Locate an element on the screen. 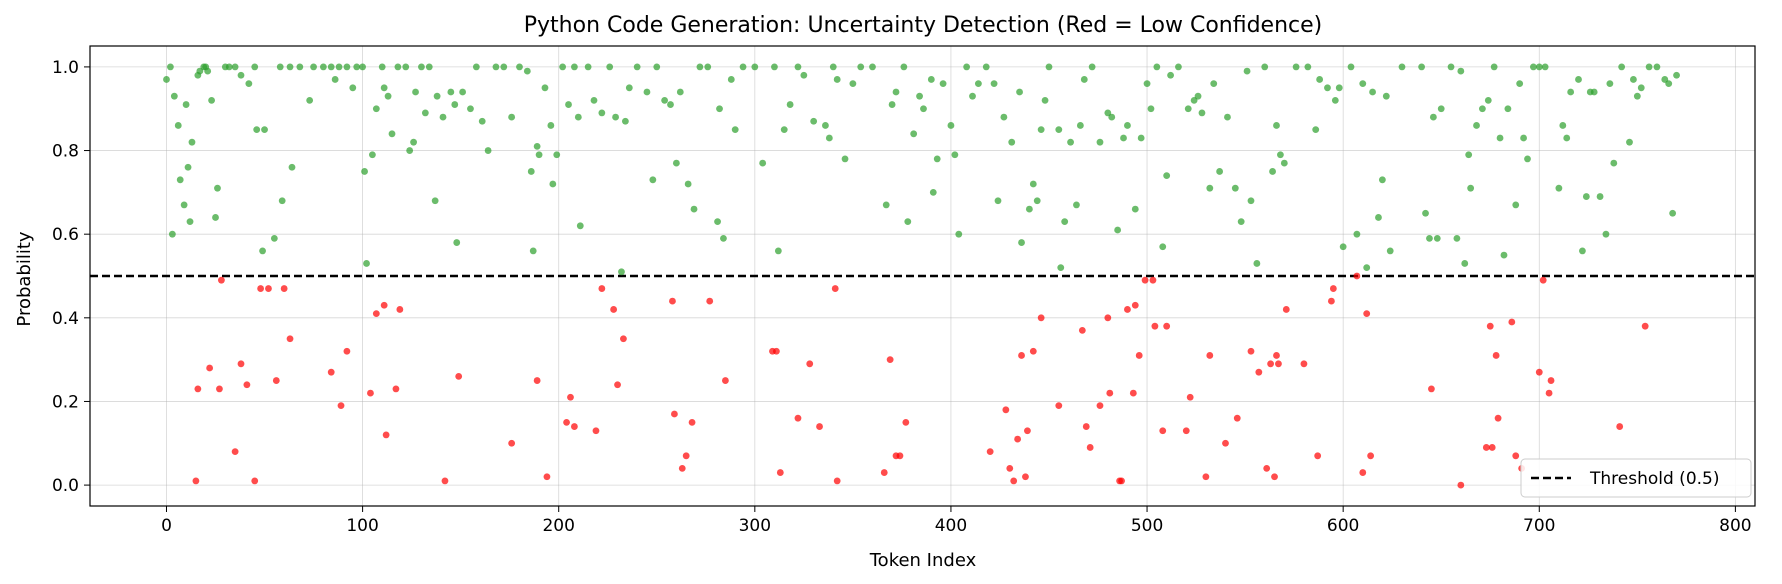 The height and width of the screenshot is (584, 1782). y-tick-label: 0.8 is located at coordinates (65, 152).